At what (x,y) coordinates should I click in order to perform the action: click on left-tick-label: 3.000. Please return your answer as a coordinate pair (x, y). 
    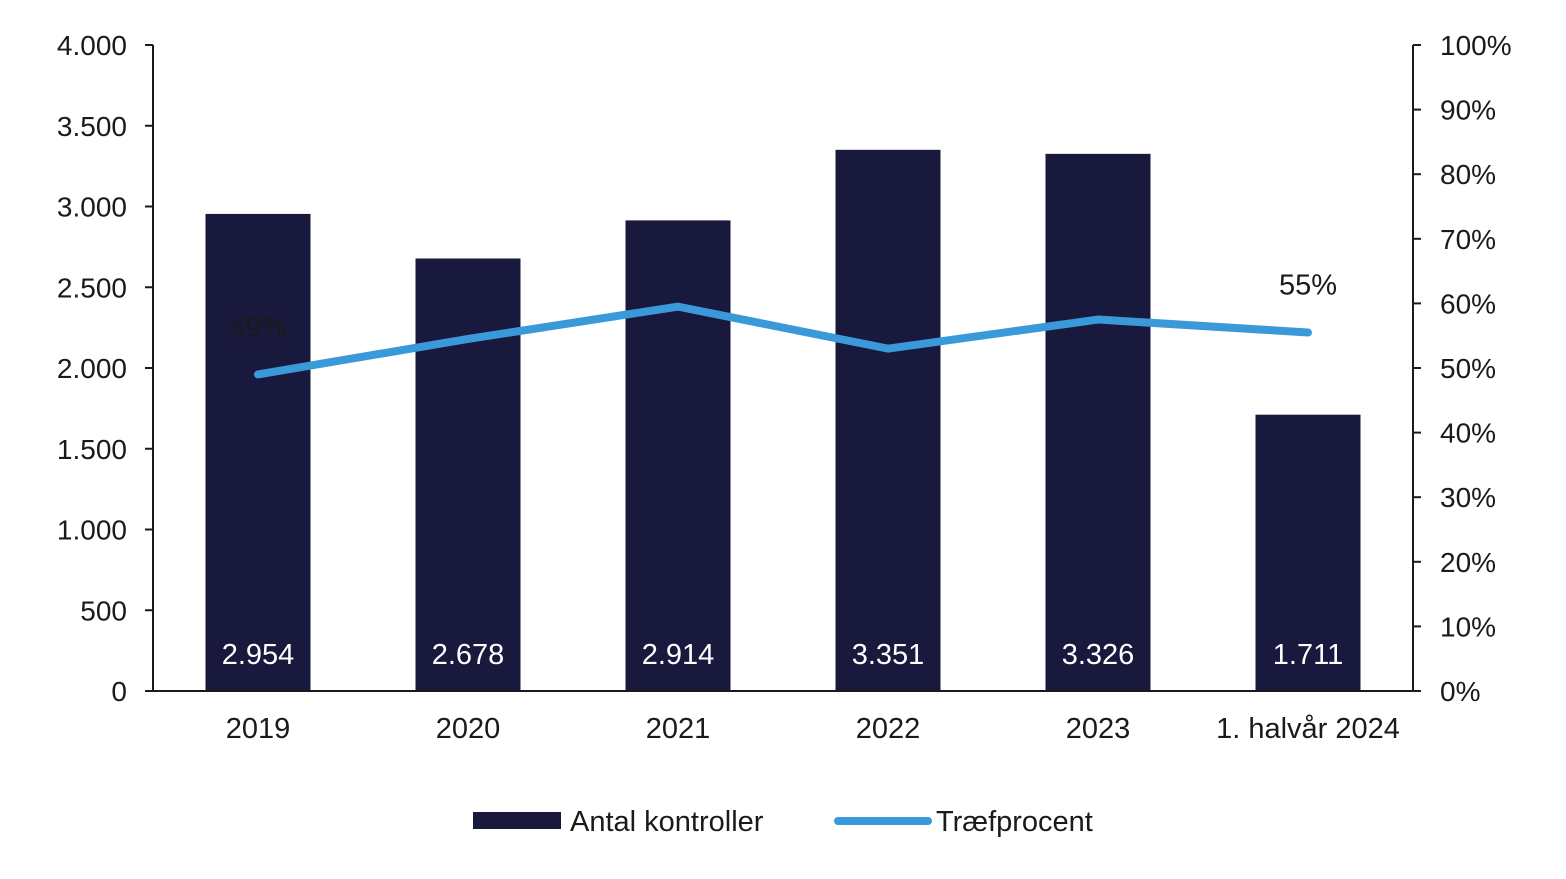
    Looking at the image, I should click on (92, 207).